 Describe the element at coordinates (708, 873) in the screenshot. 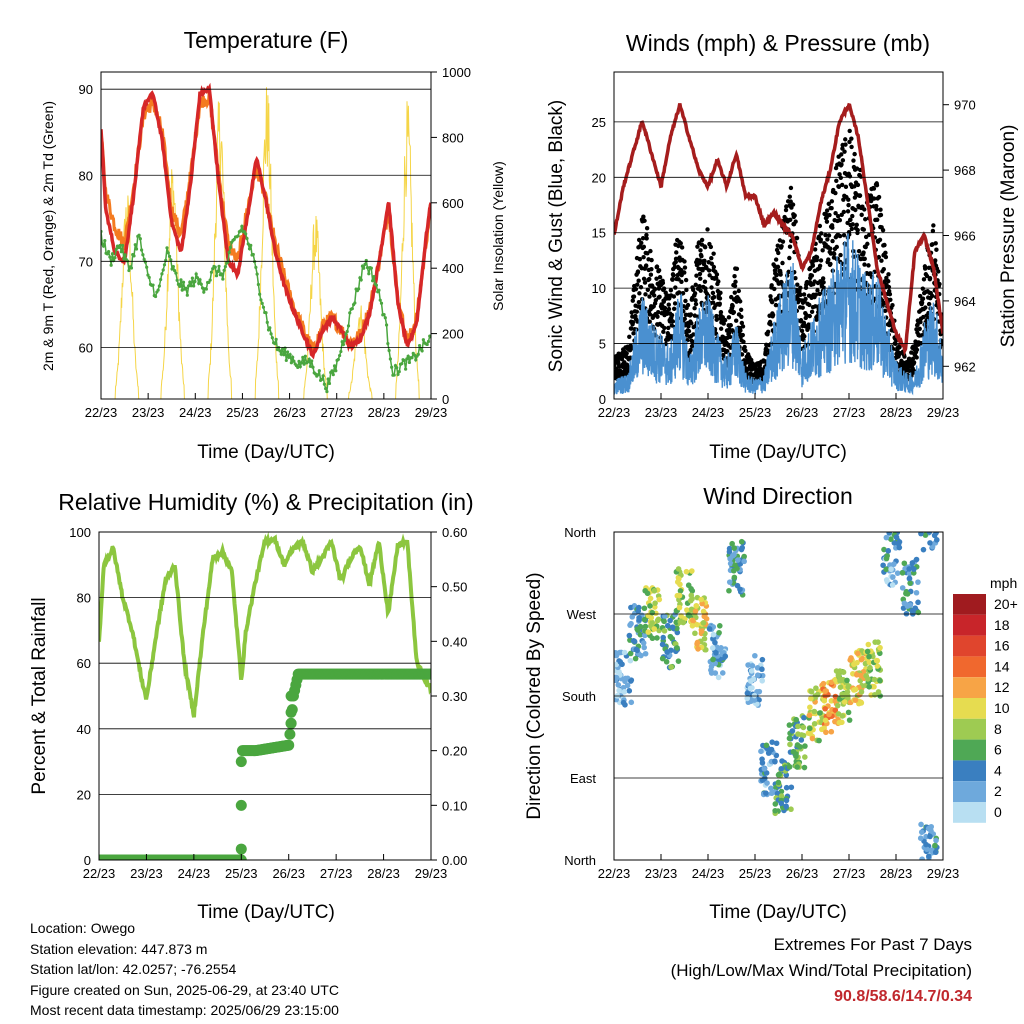

I see `direction-xtick-label: 24/23` at that location.